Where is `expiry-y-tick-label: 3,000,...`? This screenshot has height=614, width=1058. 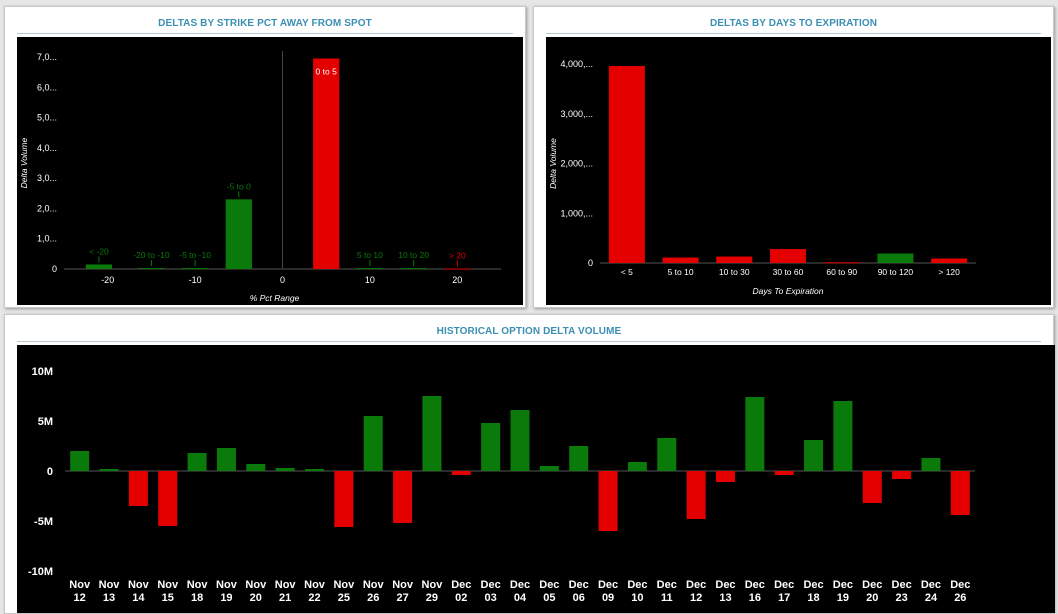 expiry-y-tick-label: 3,000,... is located at coordinates (576, 114).